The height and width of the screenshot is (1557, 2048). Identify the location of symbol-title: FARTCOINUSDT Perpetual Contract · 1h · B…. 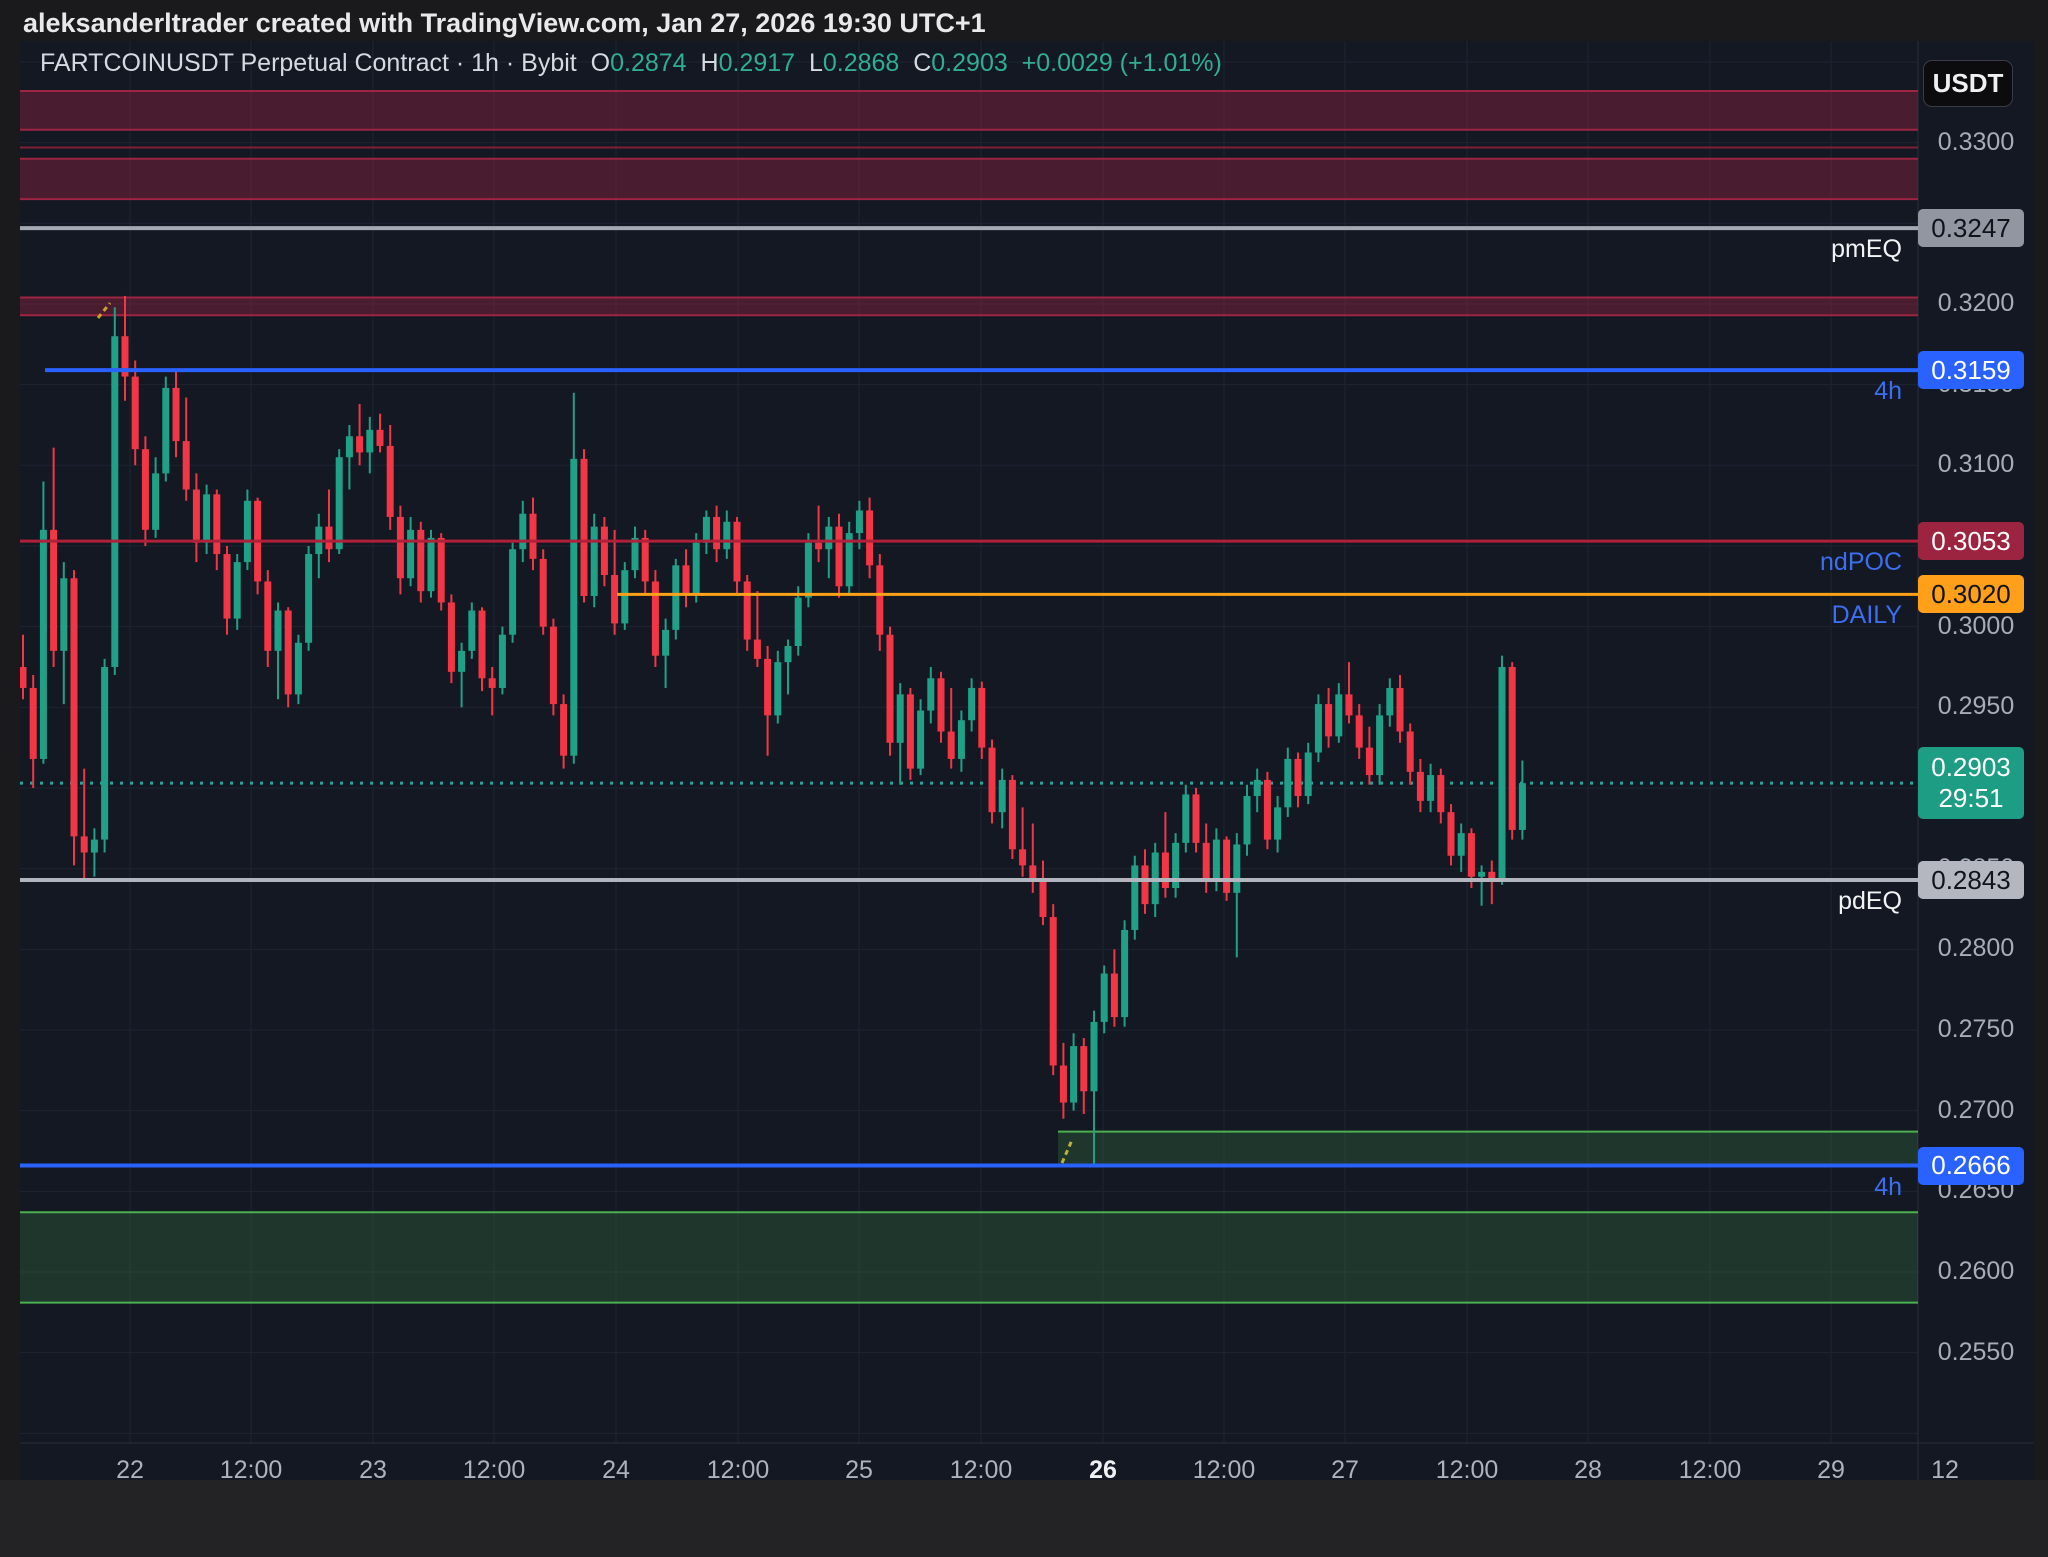
(308, 63).